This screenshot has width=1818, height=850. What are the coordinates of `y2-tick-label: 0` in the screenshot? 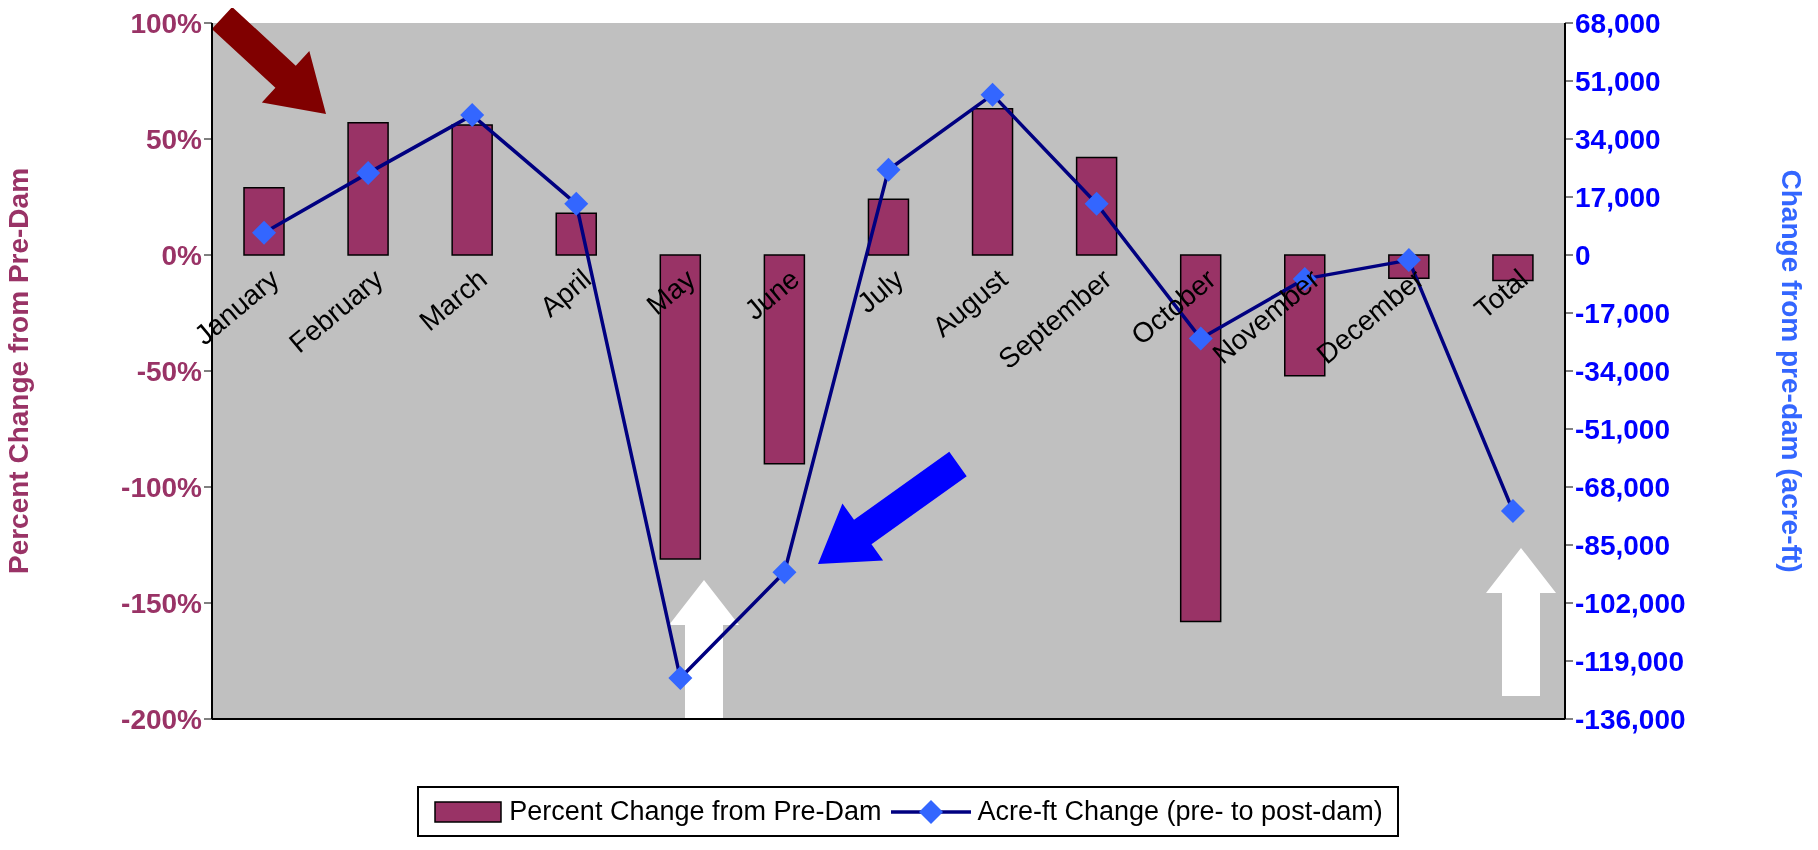 It's located at (1583, 255).